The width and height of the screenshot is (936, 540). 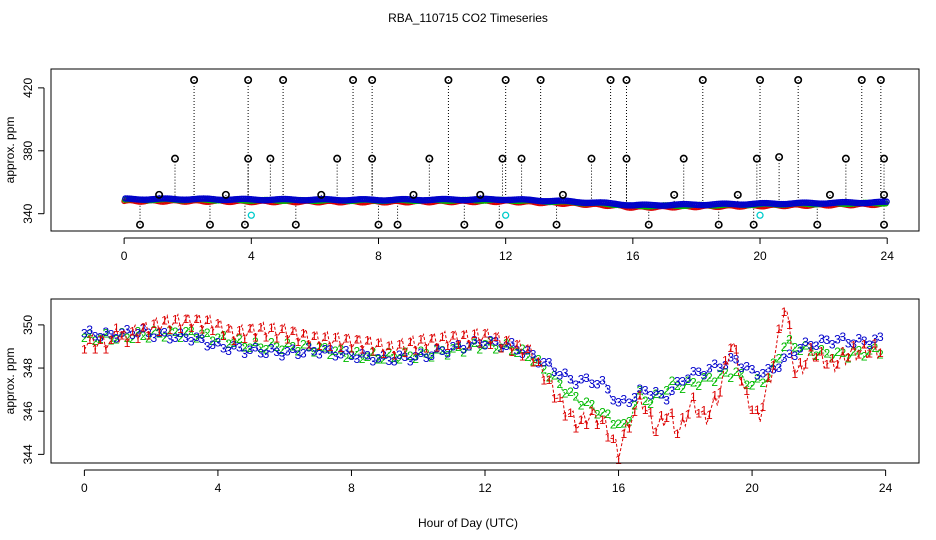 What do you see at coordinates (506, 256) in the screenshot?
I see `top-x-tick-label: 12` at bounding box center [506, 256].